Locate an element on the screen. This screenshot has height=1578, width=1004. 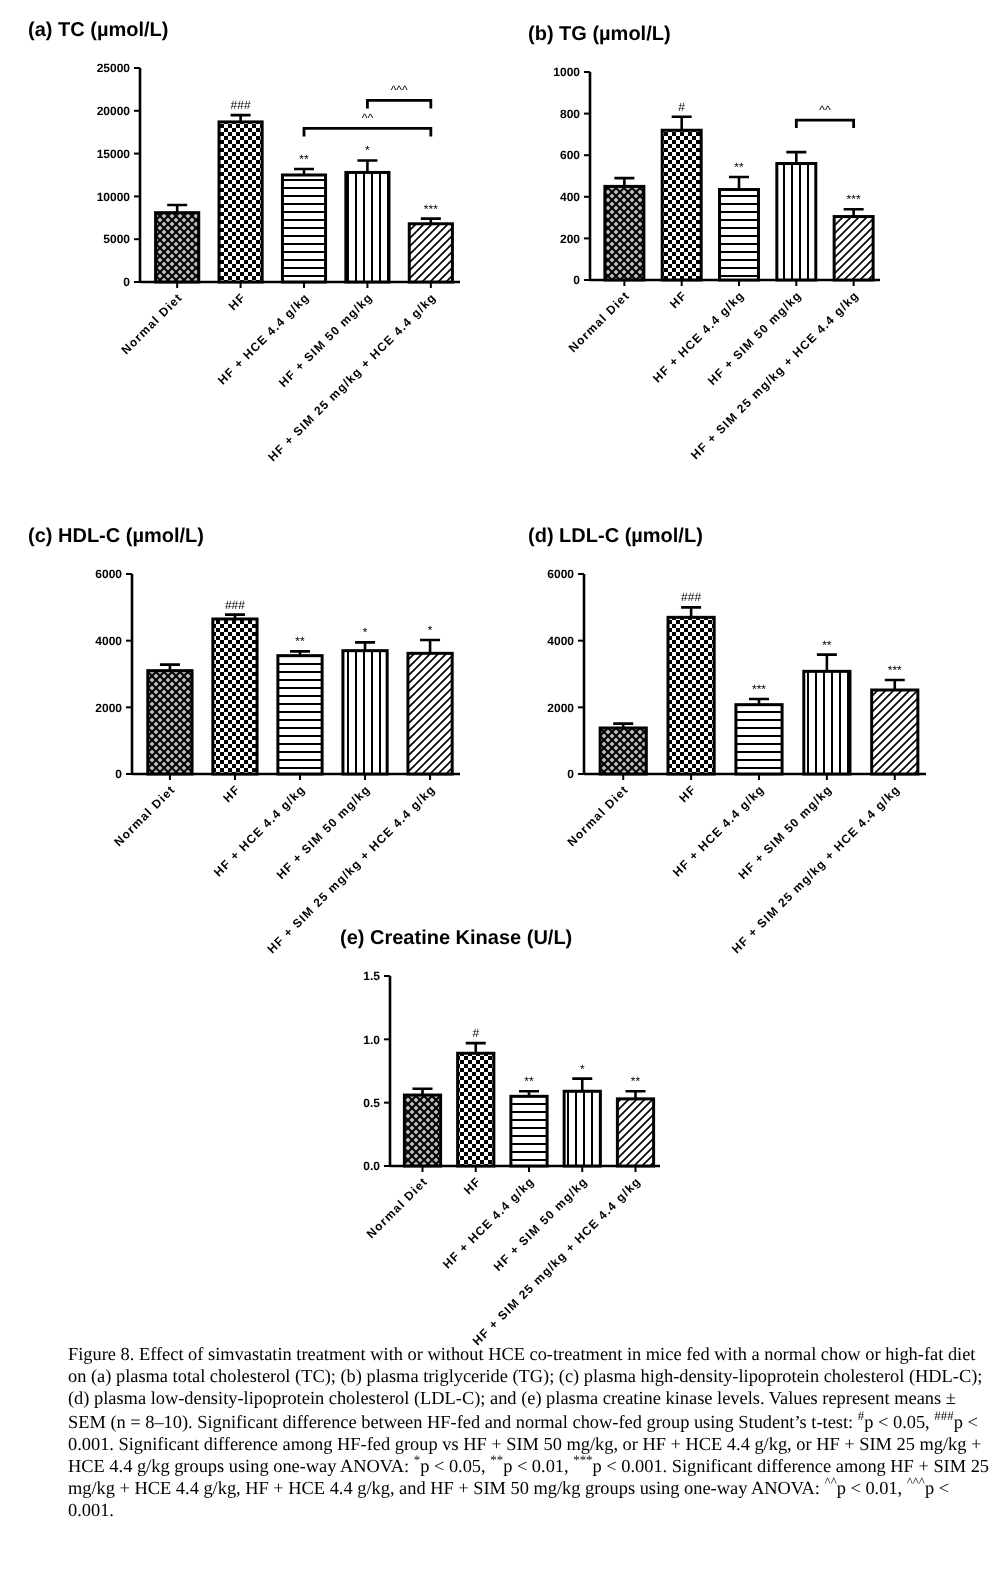
chart-title: (c) HDL-C (µmol/L) is located at coordinates (116, 537).